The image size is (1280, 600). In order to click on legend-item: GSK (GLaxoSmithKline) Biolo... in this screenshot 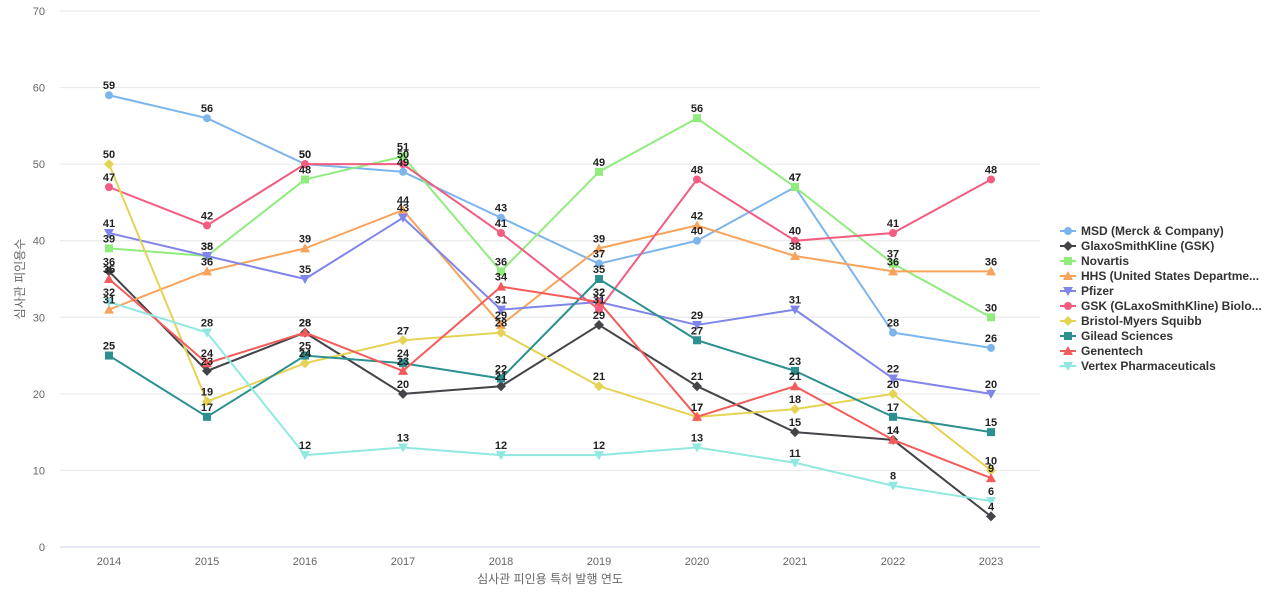, I will do `click(1161, 306)`.